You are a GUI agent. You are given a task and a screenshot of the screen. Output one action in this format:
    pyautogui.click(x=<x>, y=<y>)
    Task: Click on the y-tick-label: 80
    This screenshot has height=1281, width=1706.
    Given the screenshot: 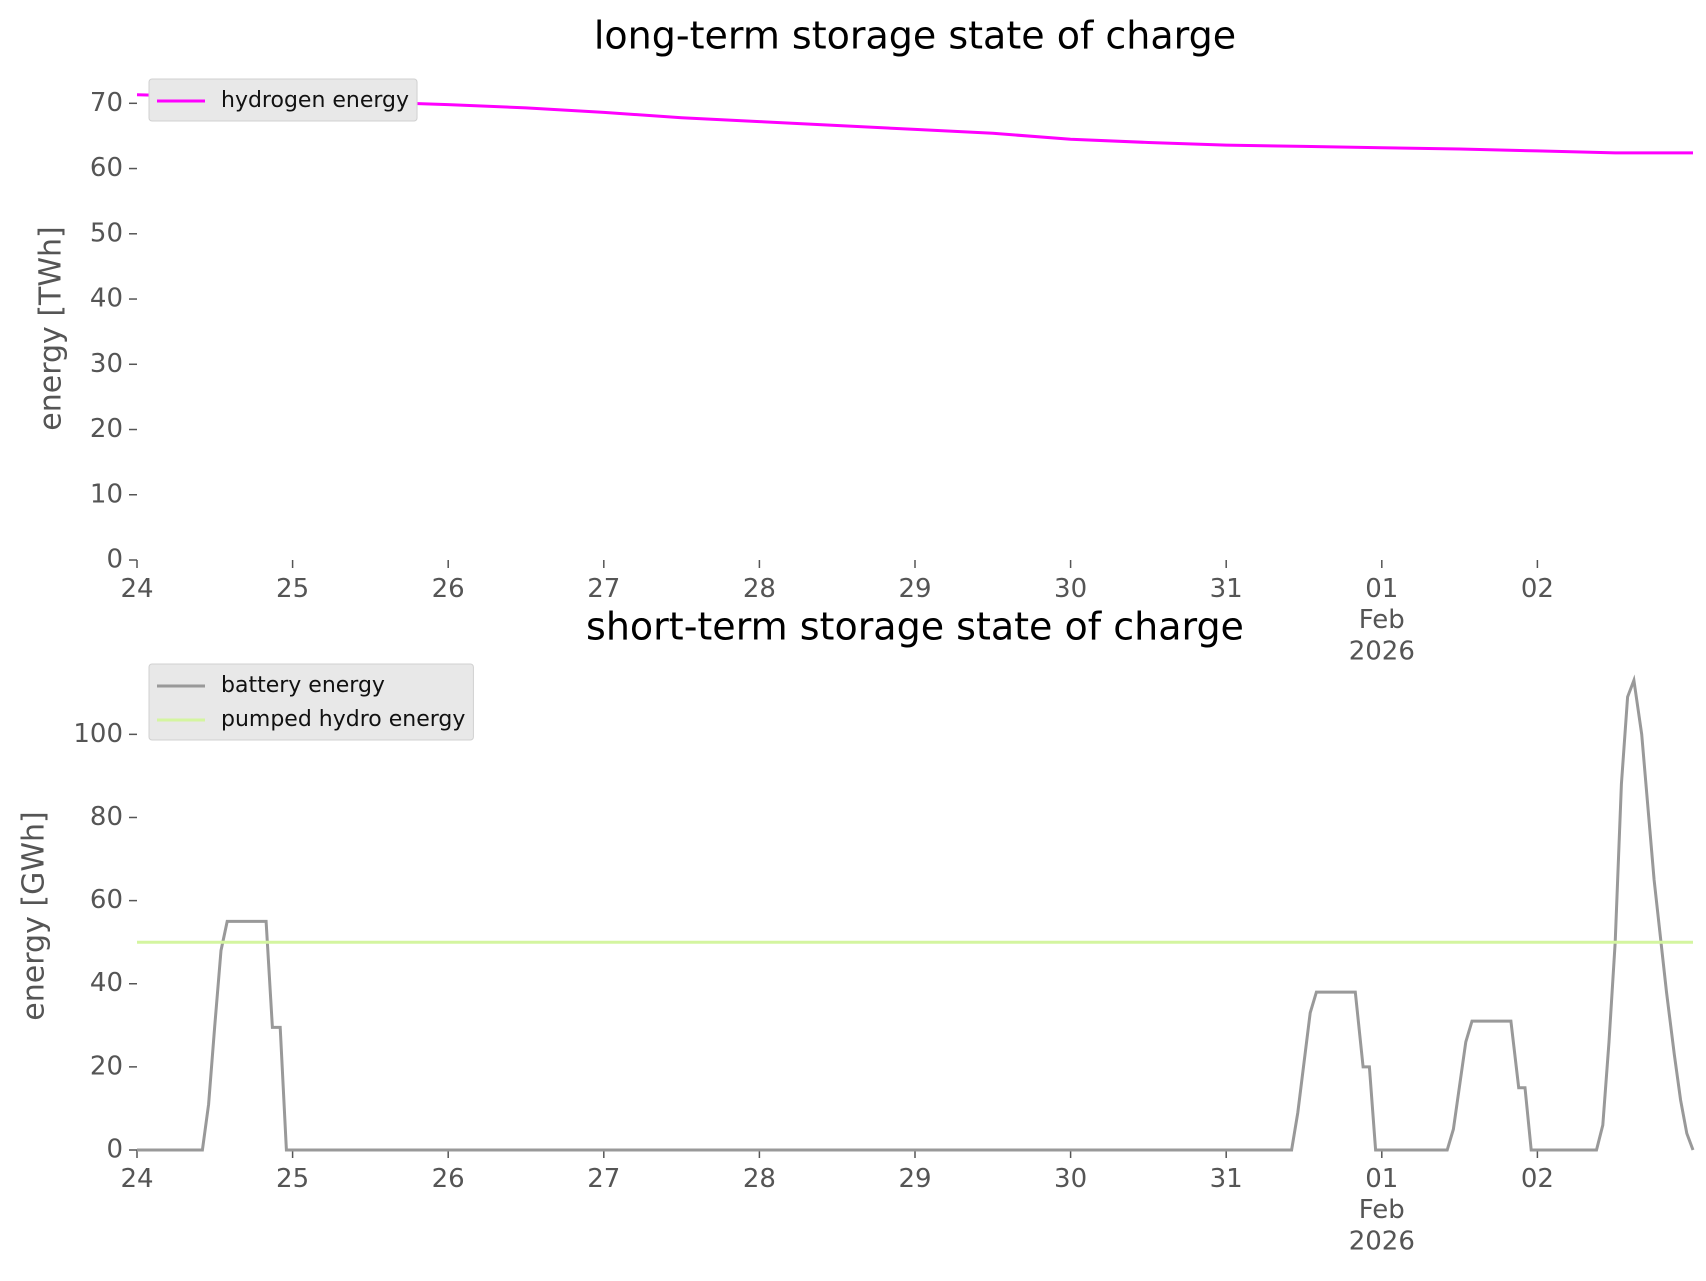 What is the action you would take?
    pyautogui.click(x=106, y=817)
    